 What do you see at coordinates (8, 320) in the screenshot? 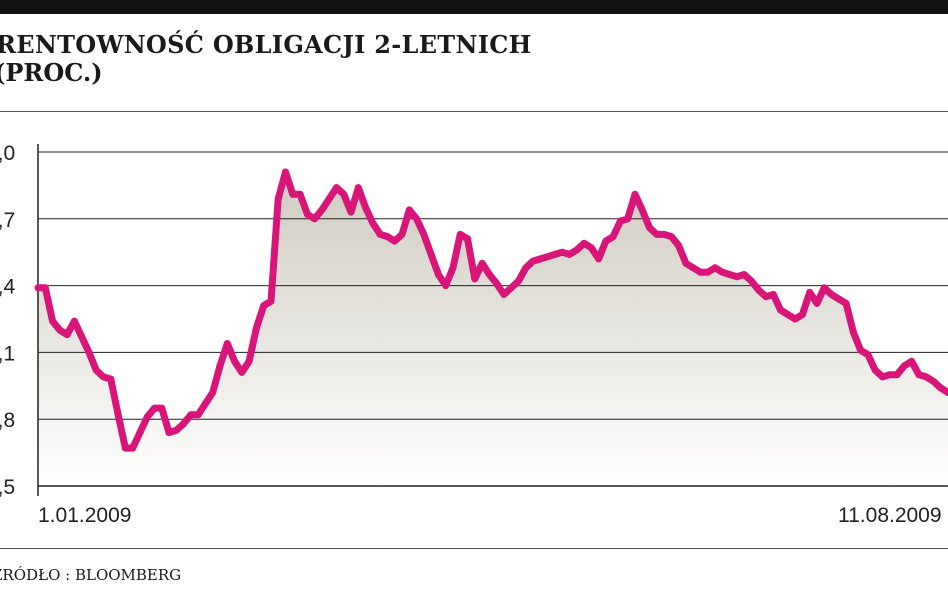
I see `y-tick-labels: 6,0 5,7 5,4 5,1 4,8 4,5` at bounding box center [8, 320].